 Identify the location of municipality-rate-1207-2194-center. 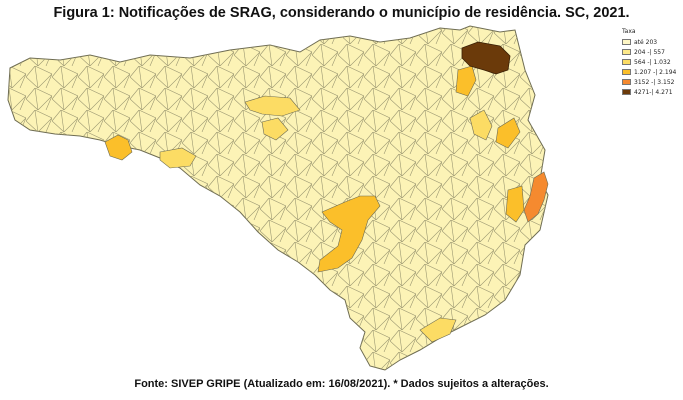
(349, 234).